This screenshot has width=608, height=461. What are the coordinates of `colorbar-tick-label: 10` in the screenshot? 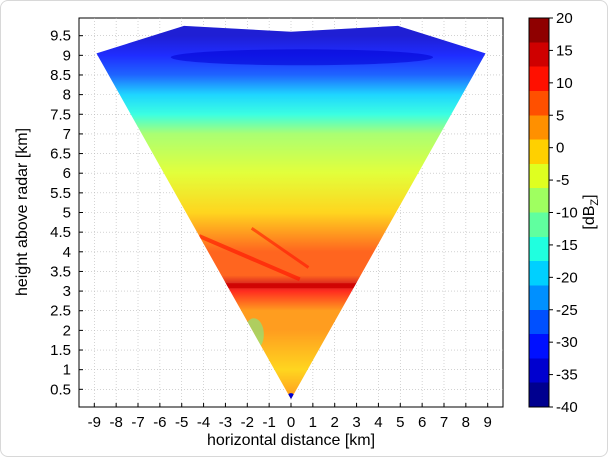 It's located at (564, 83).